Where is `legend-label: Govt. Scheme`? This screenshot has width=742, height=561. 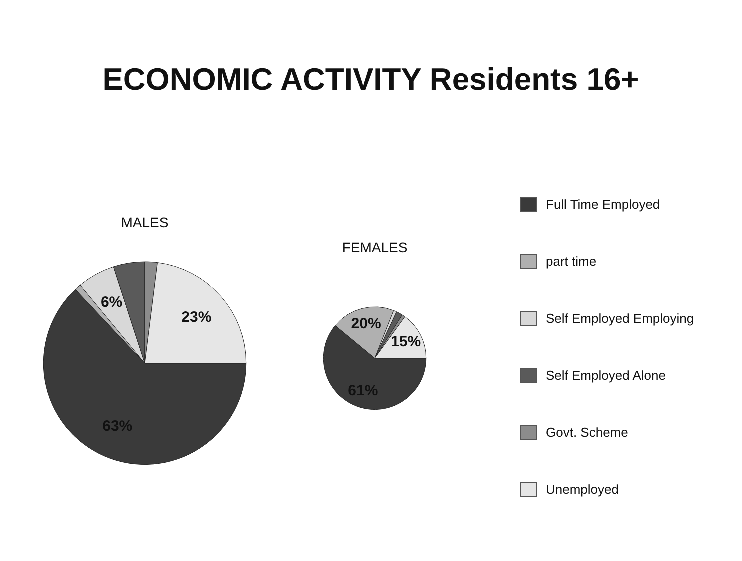
legend-label: Govt. Scheme is located at coordinates (587, 432).